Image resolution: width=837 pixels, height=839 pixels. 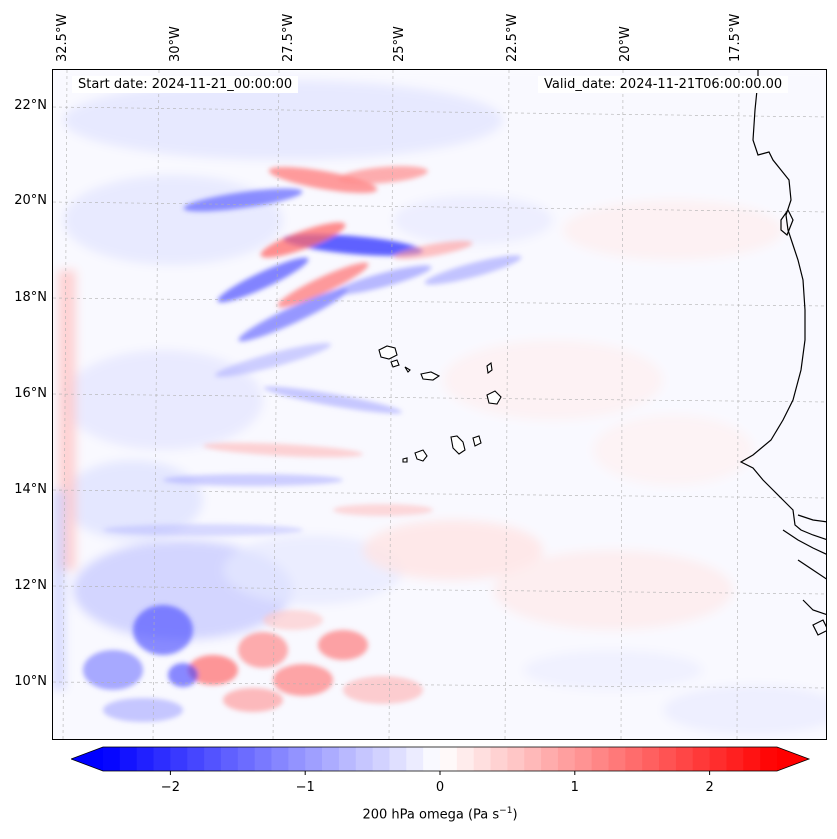 I want to click on lon-label-27-5w: 27.5°W, so click(x=288, y=37).